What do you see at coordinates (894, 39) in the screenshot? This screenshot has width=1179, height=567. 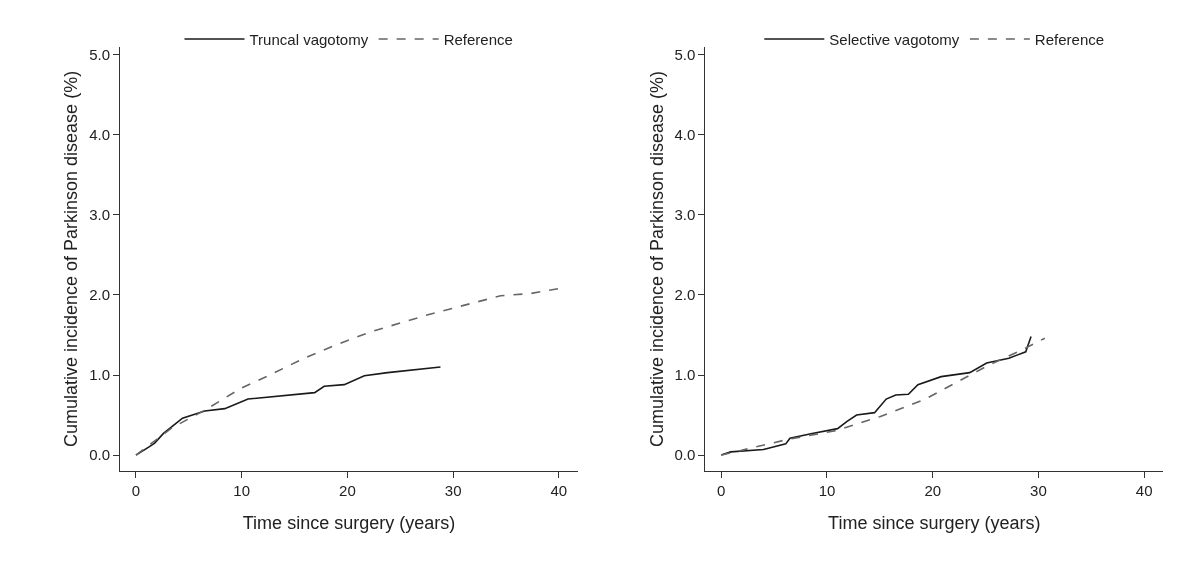 I see `legend-label: Selective vagotomy` at bounding box center [894, 39].